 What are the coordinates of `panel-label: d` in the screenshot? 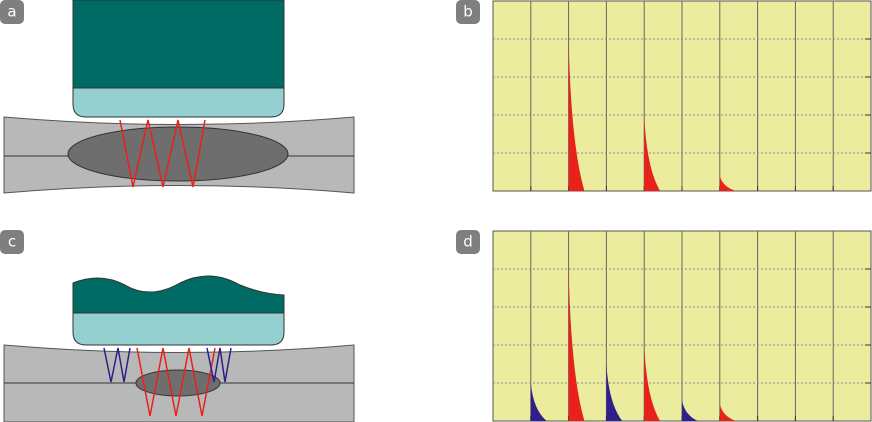 It's located at (468, 242).